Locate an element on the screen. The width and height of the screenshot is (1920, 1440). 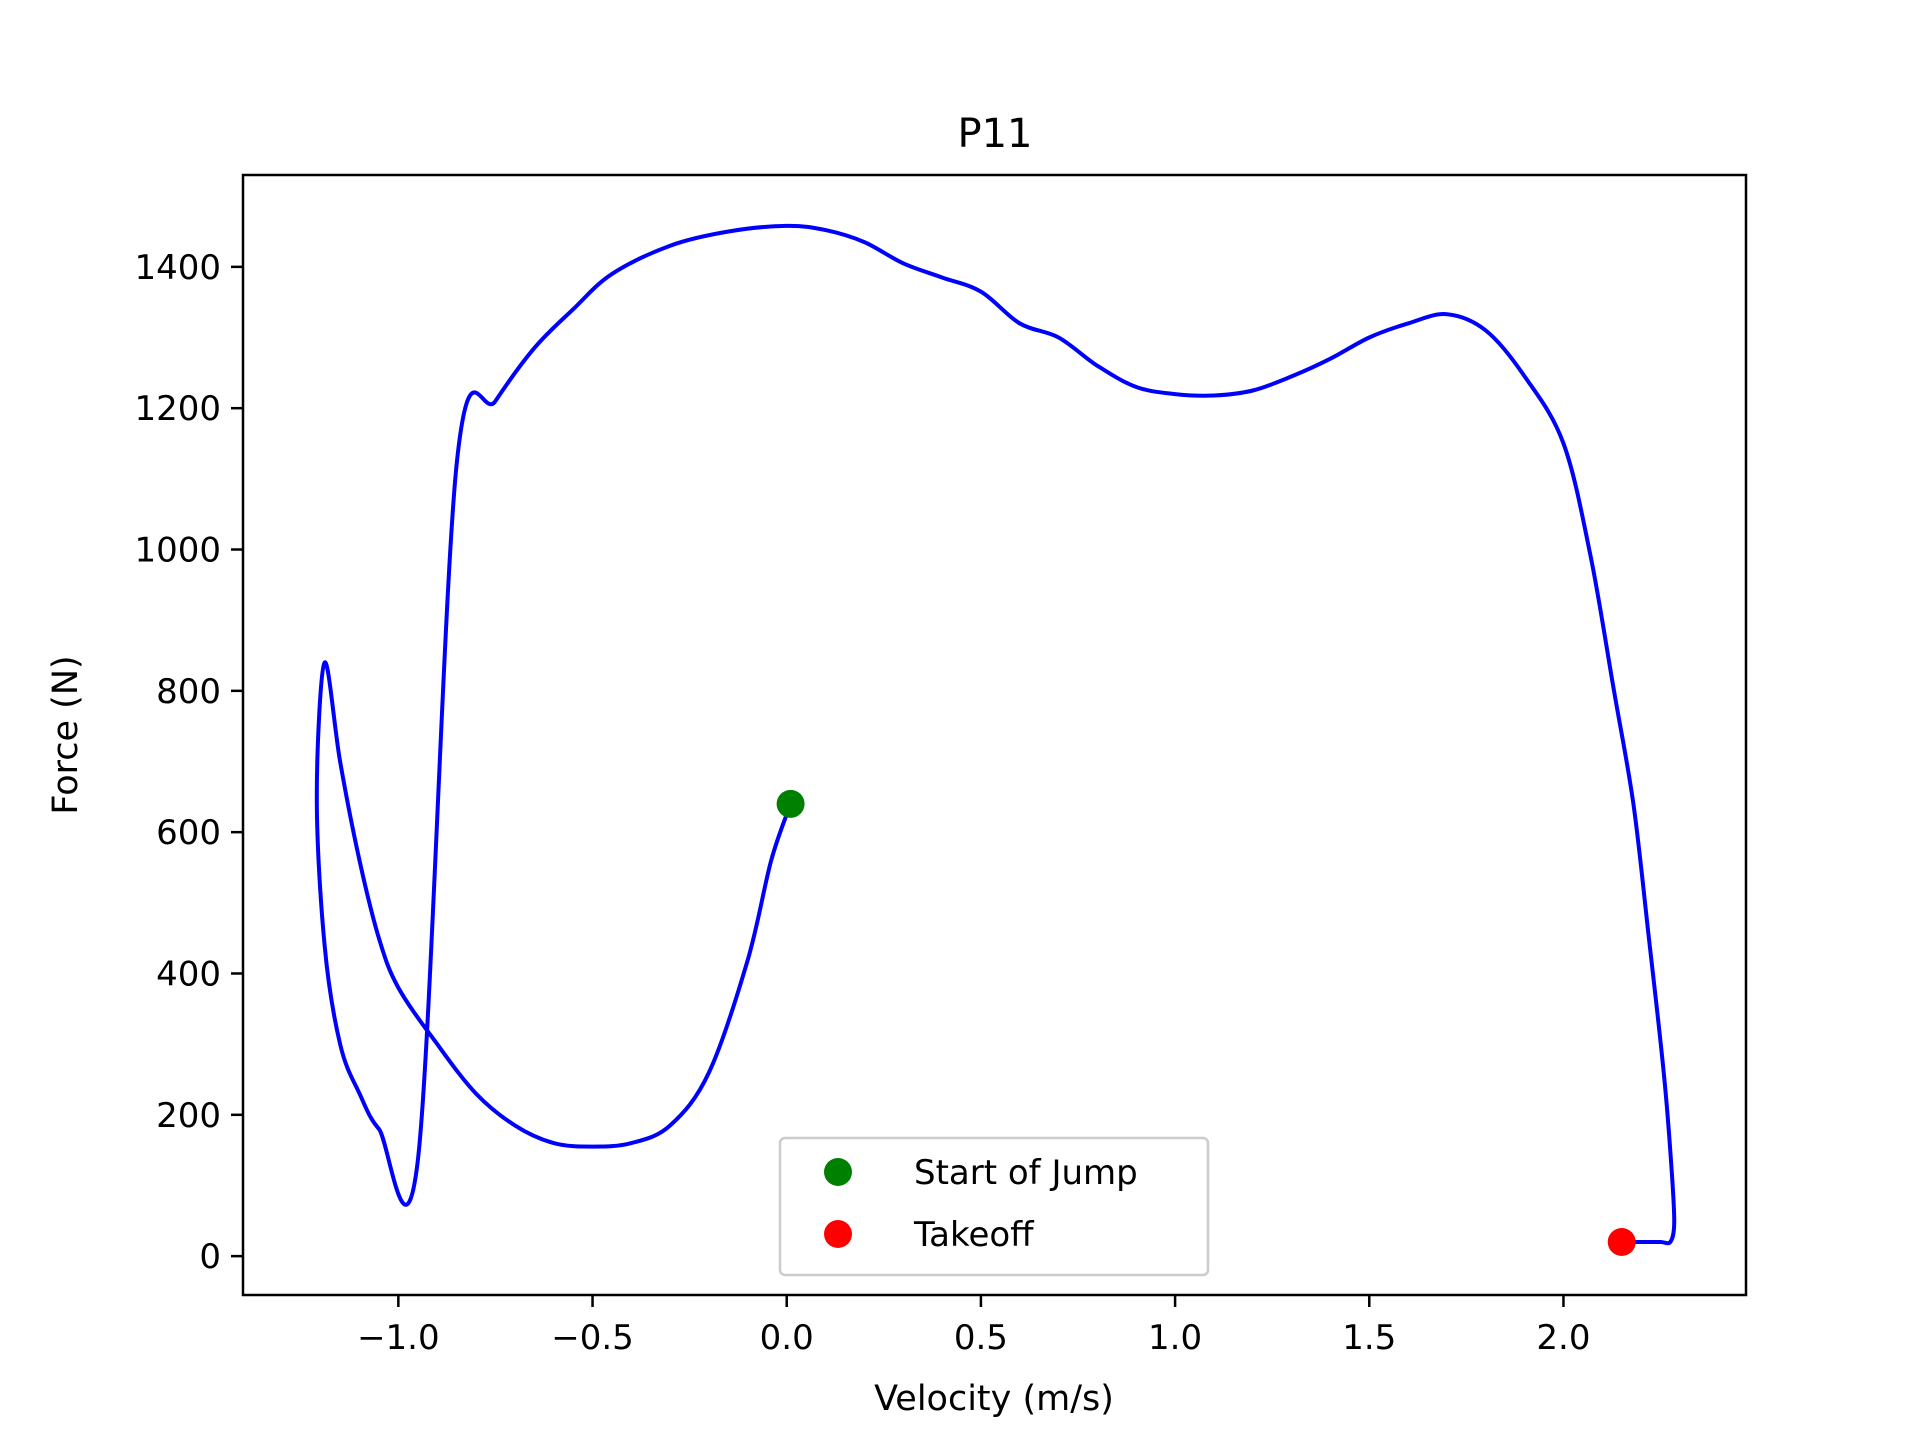
markers is located at coordinates (1206, 1023).